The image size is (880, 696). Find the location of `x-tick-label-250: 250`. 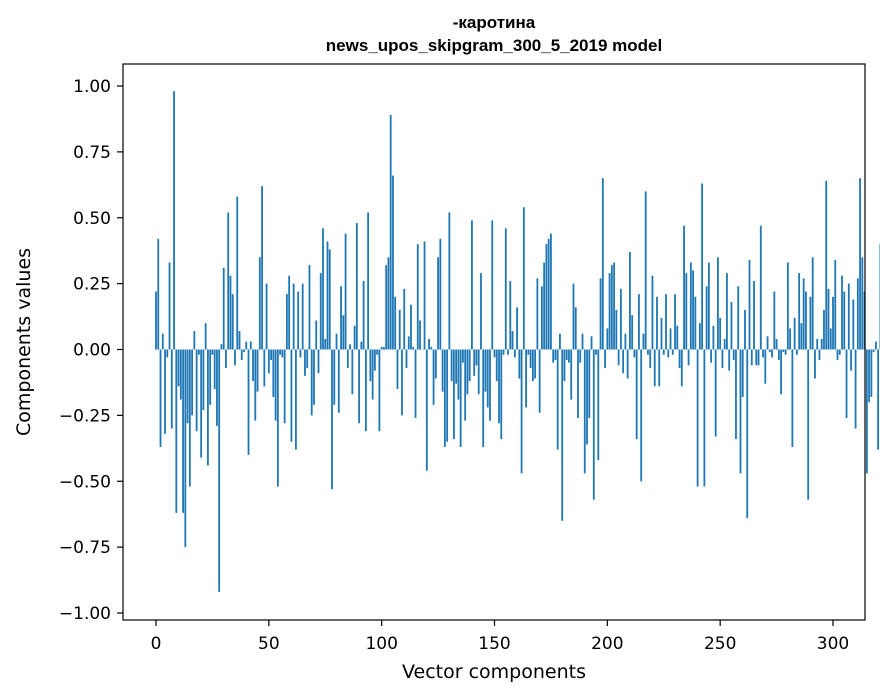

x-tick-label-250: 250 is located at coordinates (720, 644).